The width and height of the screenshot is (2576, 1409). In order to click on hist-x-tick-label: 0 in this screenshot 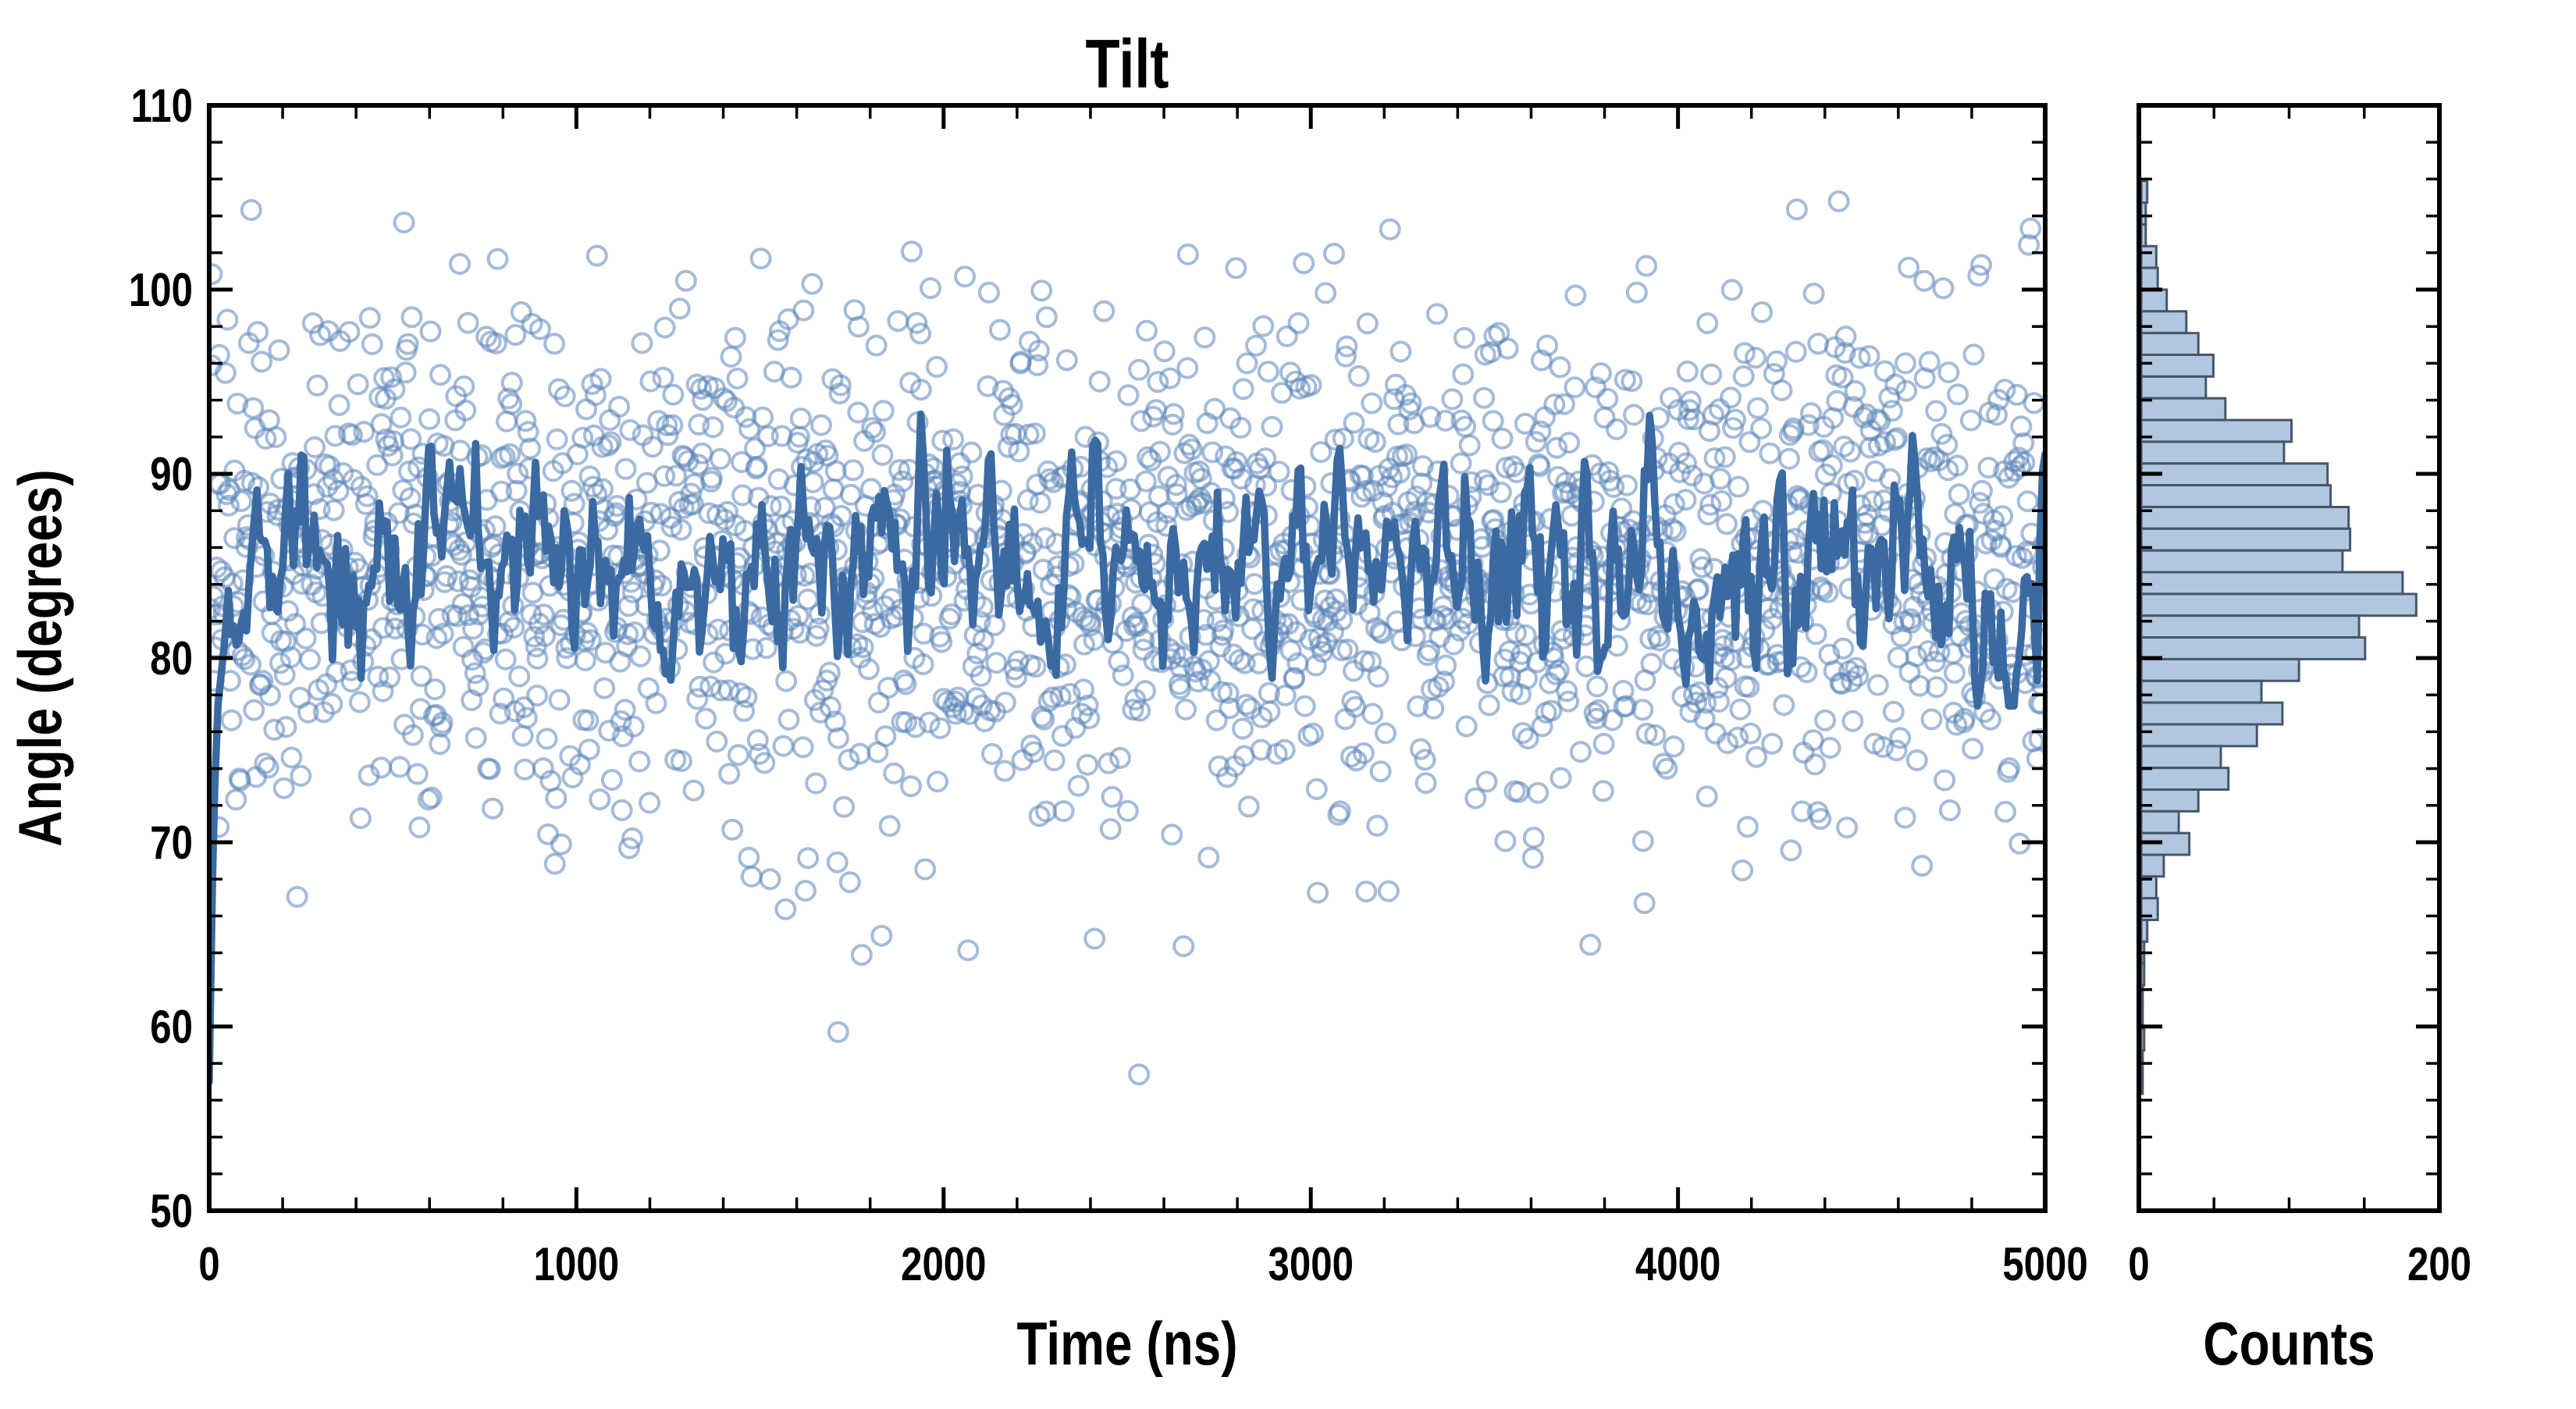, I will do `click(2138, 1263)`.